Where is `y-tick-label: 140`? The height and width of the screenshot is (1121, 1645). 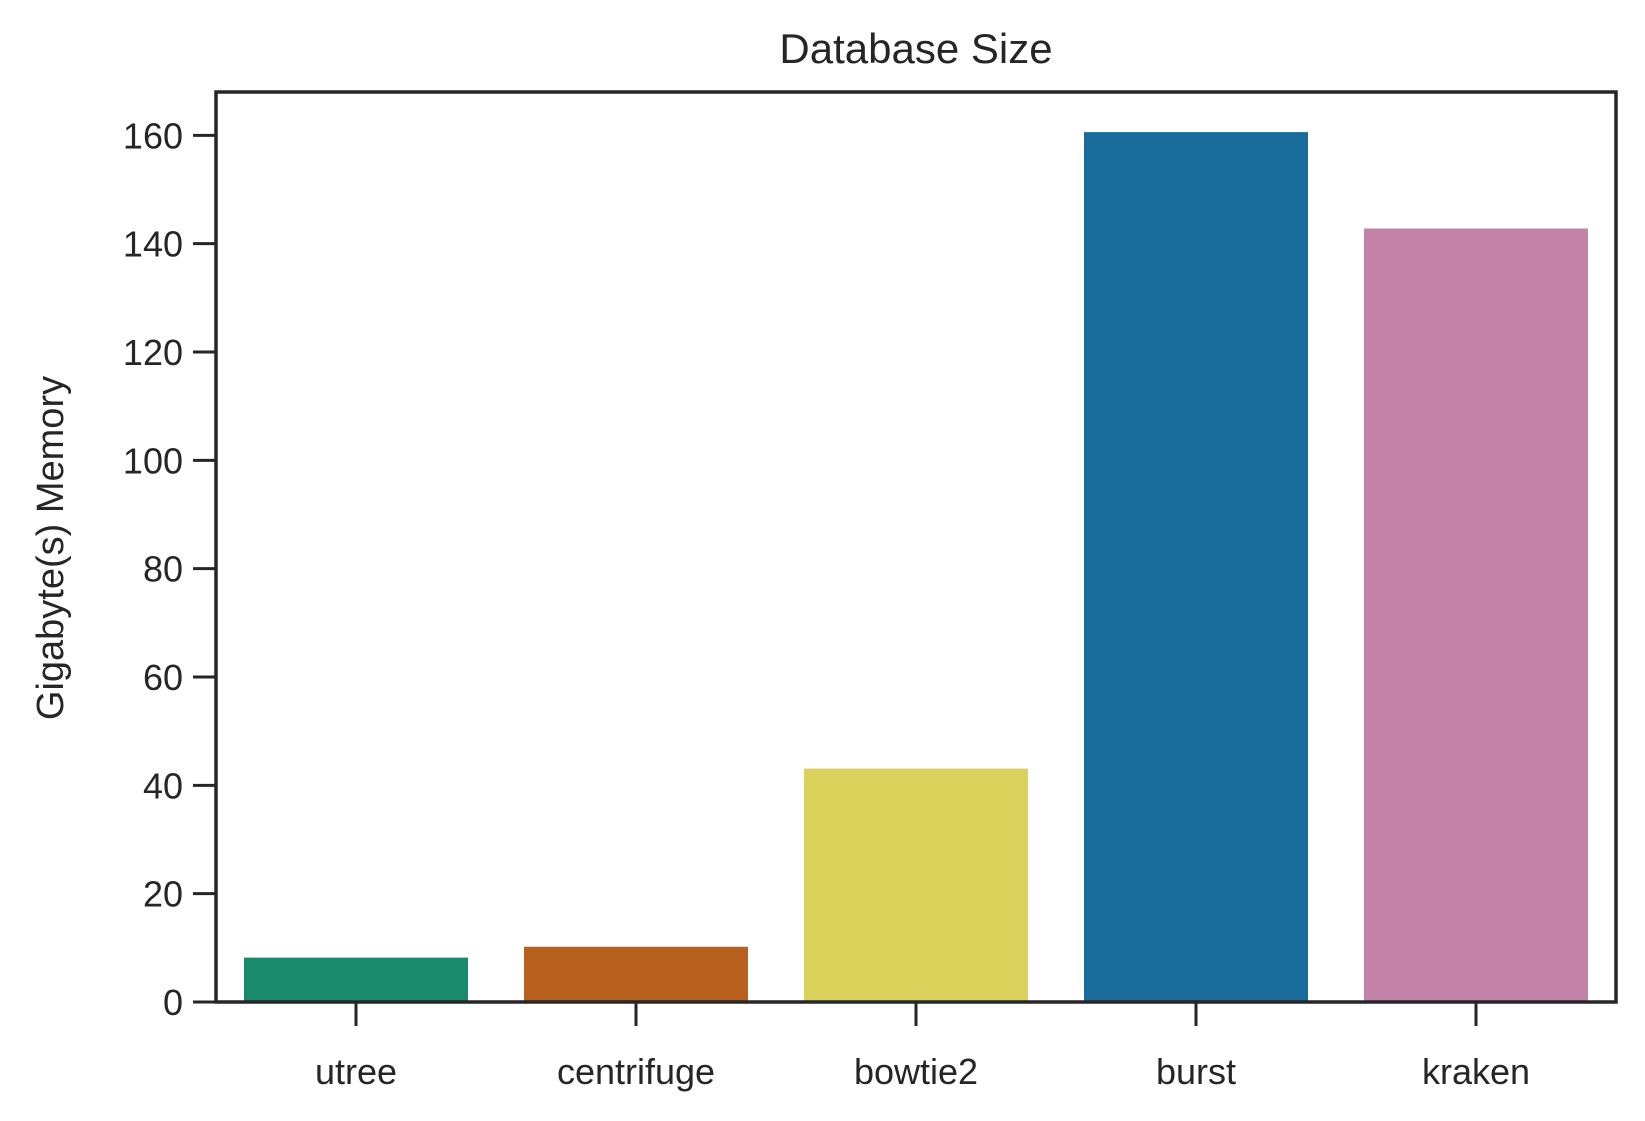
y-tick-label: 140 is located at coordinates (153, 244).